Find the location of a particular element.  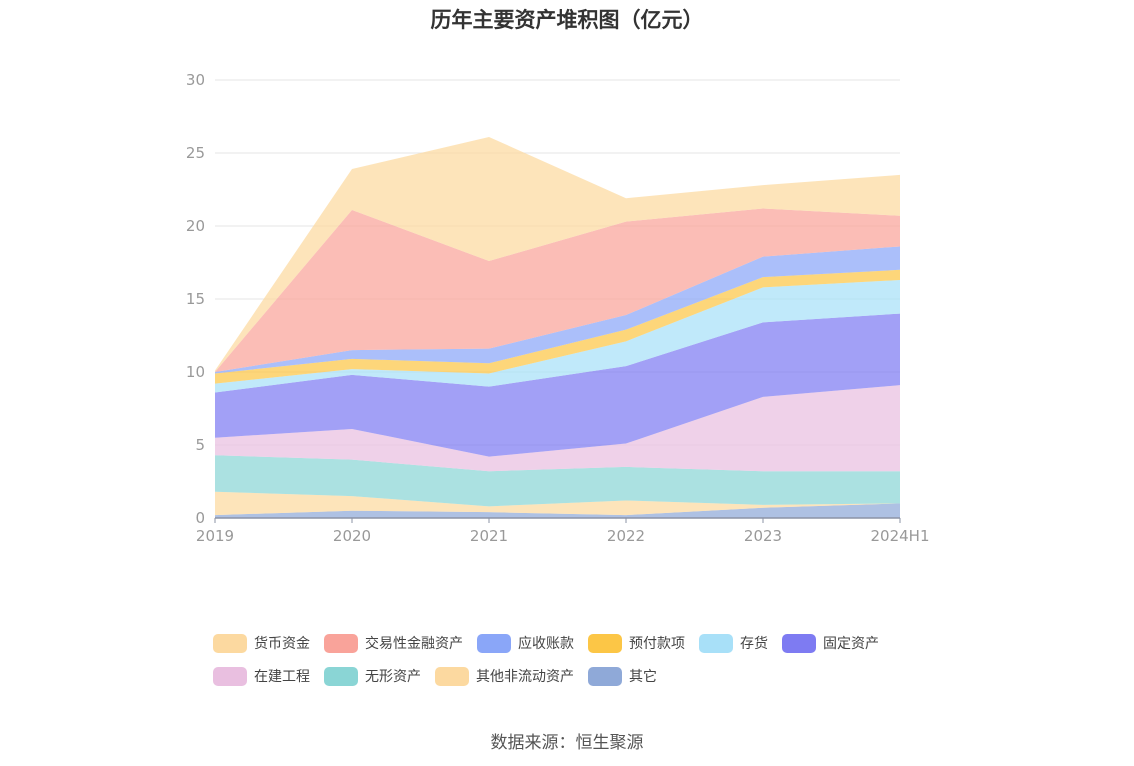

legend-item: 预付款项 is located at coordinates (636, 643).